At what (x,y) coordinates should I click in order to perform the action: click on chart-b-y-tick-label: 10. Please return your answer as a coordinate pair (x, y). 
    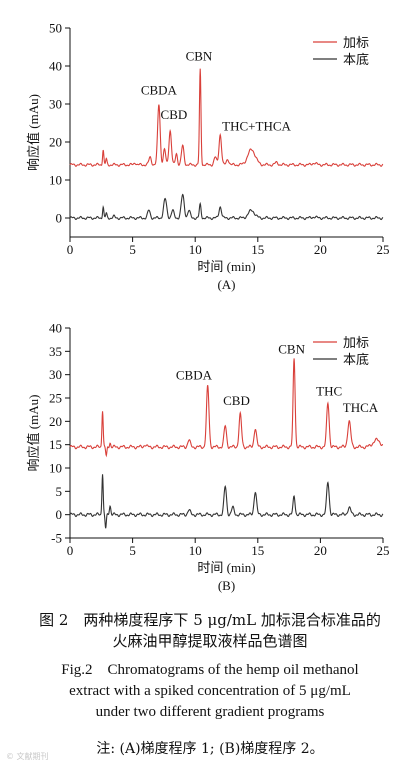
    Looking at the image, I should click on (55, 468).